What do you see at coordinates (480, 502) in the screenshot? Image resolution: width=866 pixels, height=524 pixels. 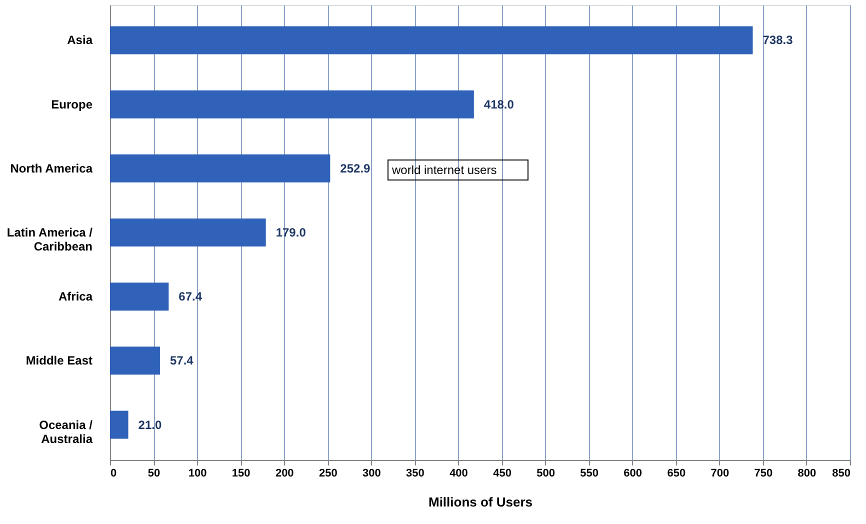 I see `x-axis-title: Millions of Users` at bounding box center [480, 502].